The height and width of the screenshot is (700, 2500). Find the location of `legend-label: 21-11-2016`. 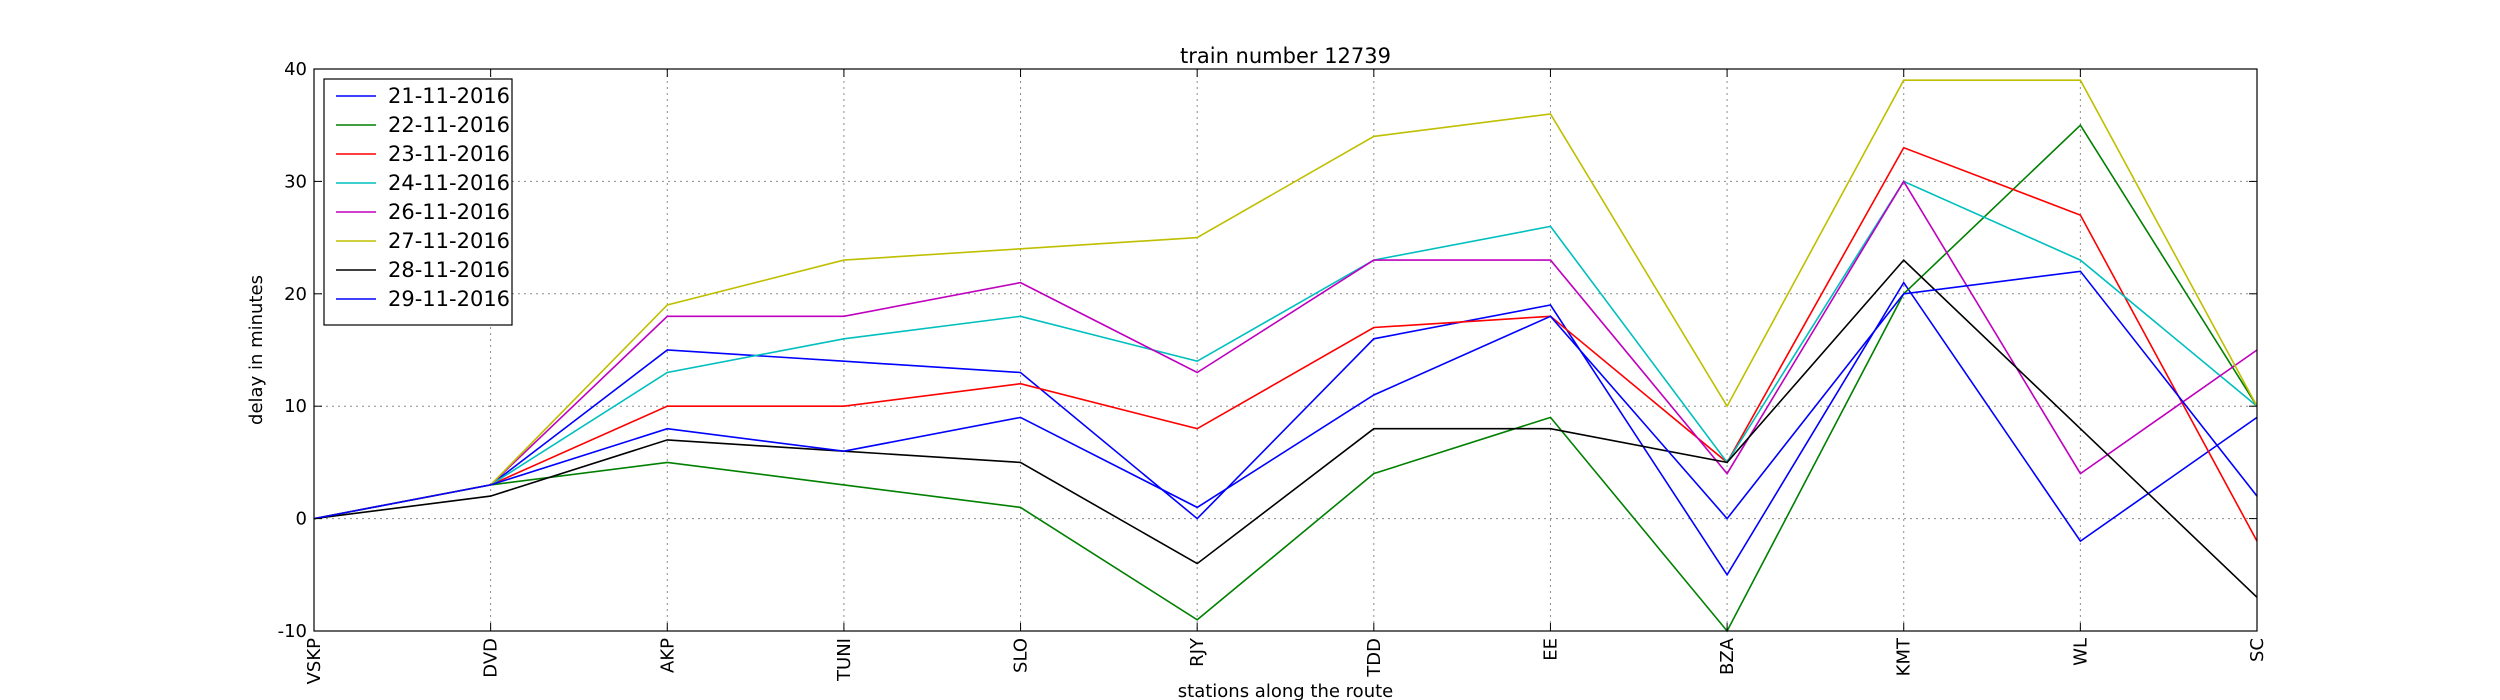

legend-label: 21-11-2016 is located at coordinates (449, 96).